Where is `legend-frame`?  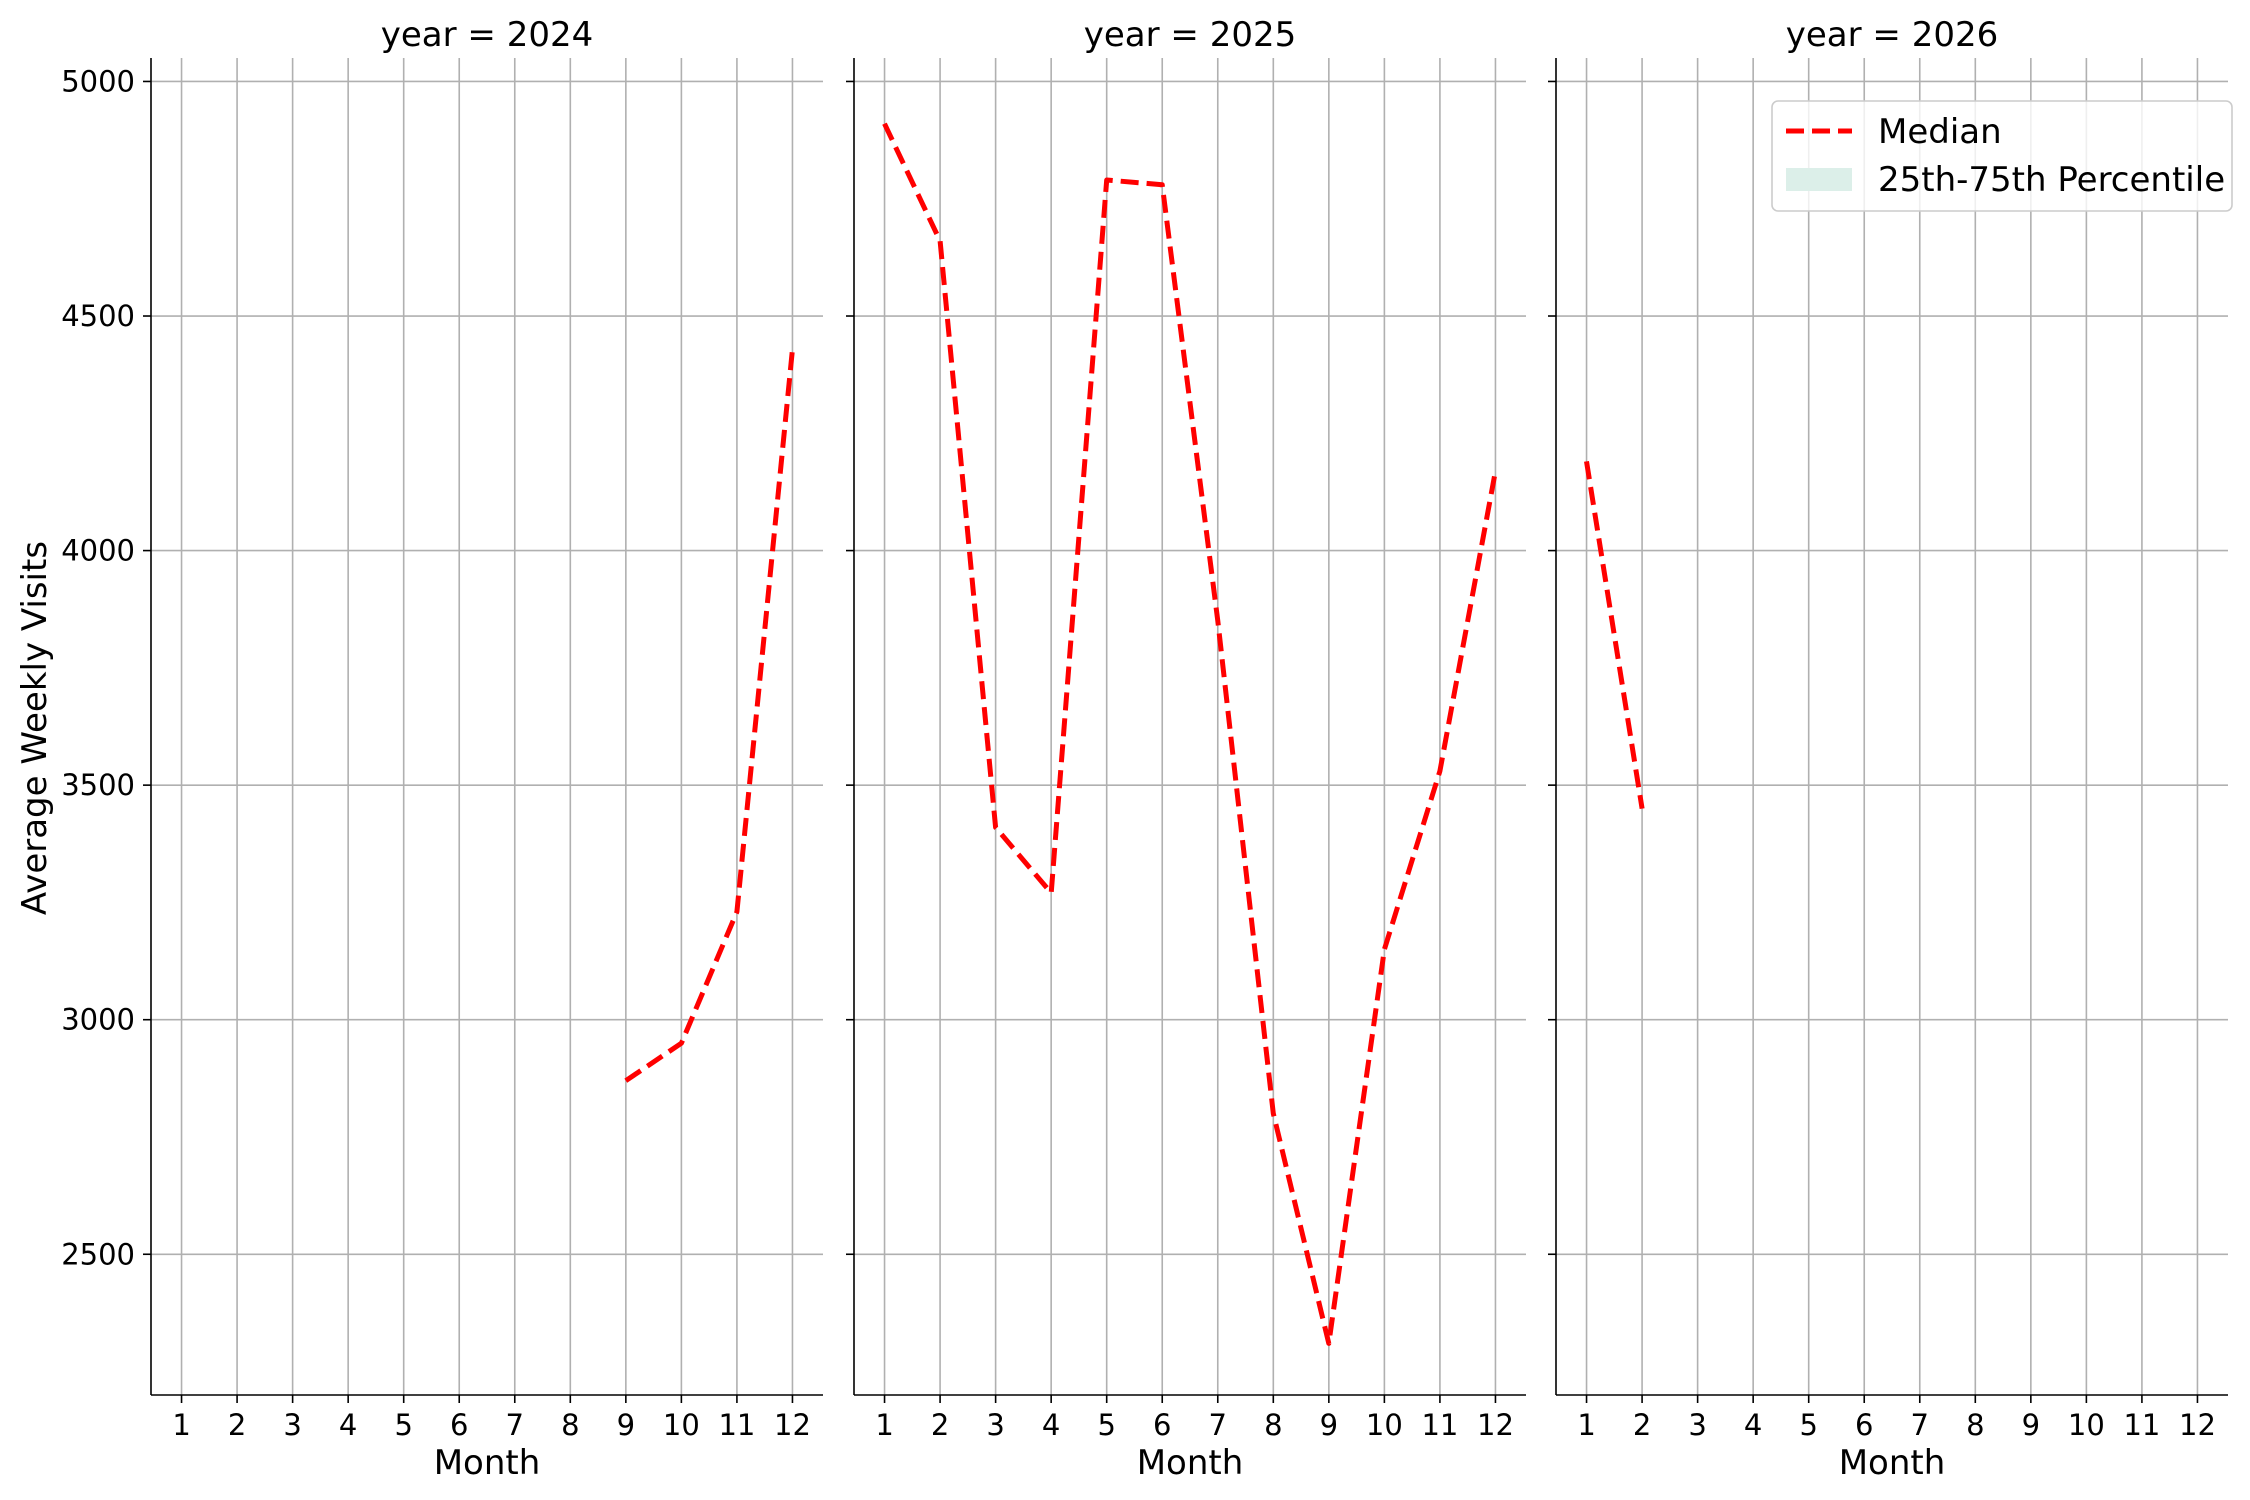 legend-frame is located at coordinates (2002, 156).